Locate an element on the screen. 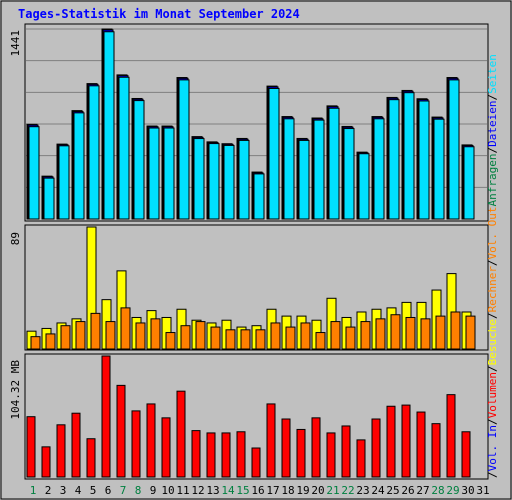  day-label: 23 is located at coordinates (362, 490).